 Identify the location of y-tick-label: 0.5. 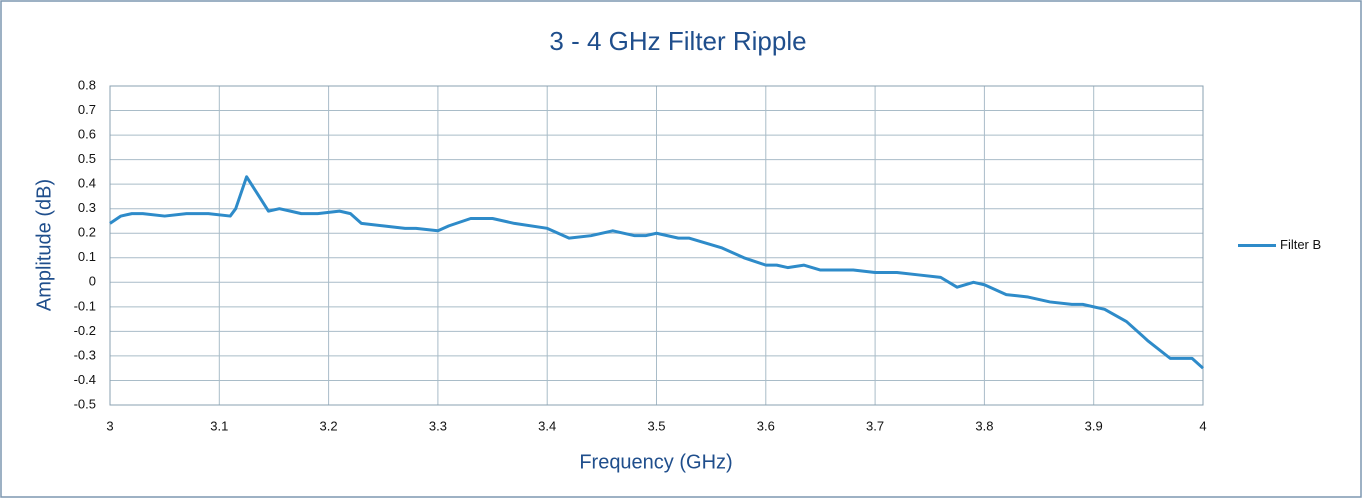
(87, 158).